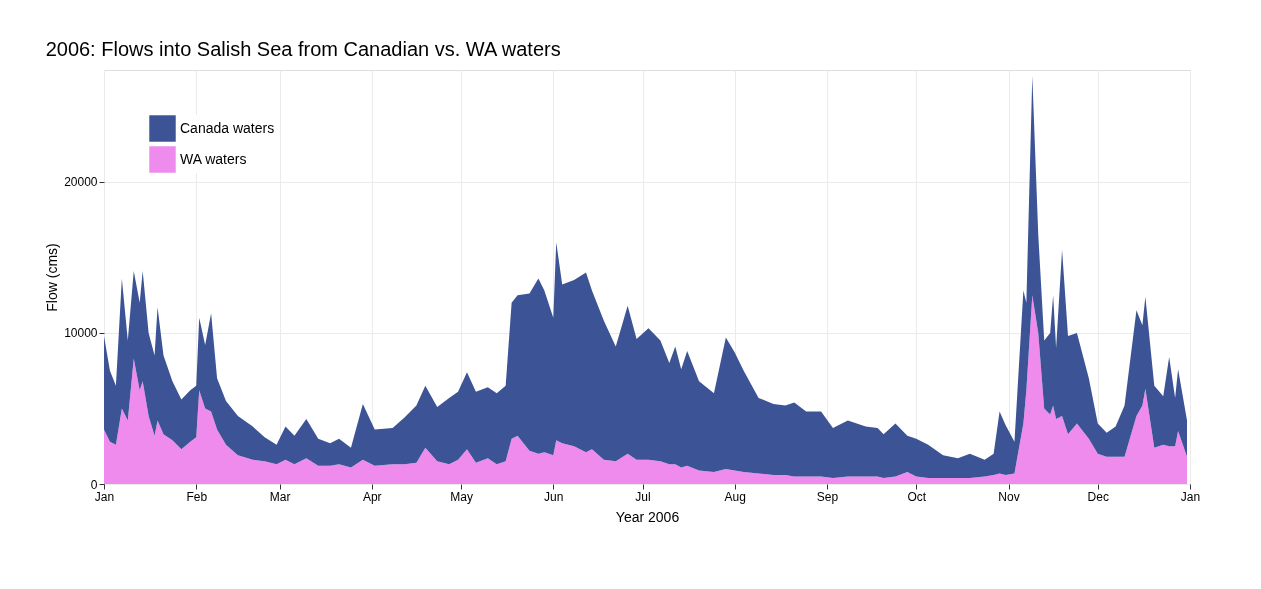 The width and height of the screenshot is (1261, 589). I want to click on x-tick-label: Feb, so click(197, 496).